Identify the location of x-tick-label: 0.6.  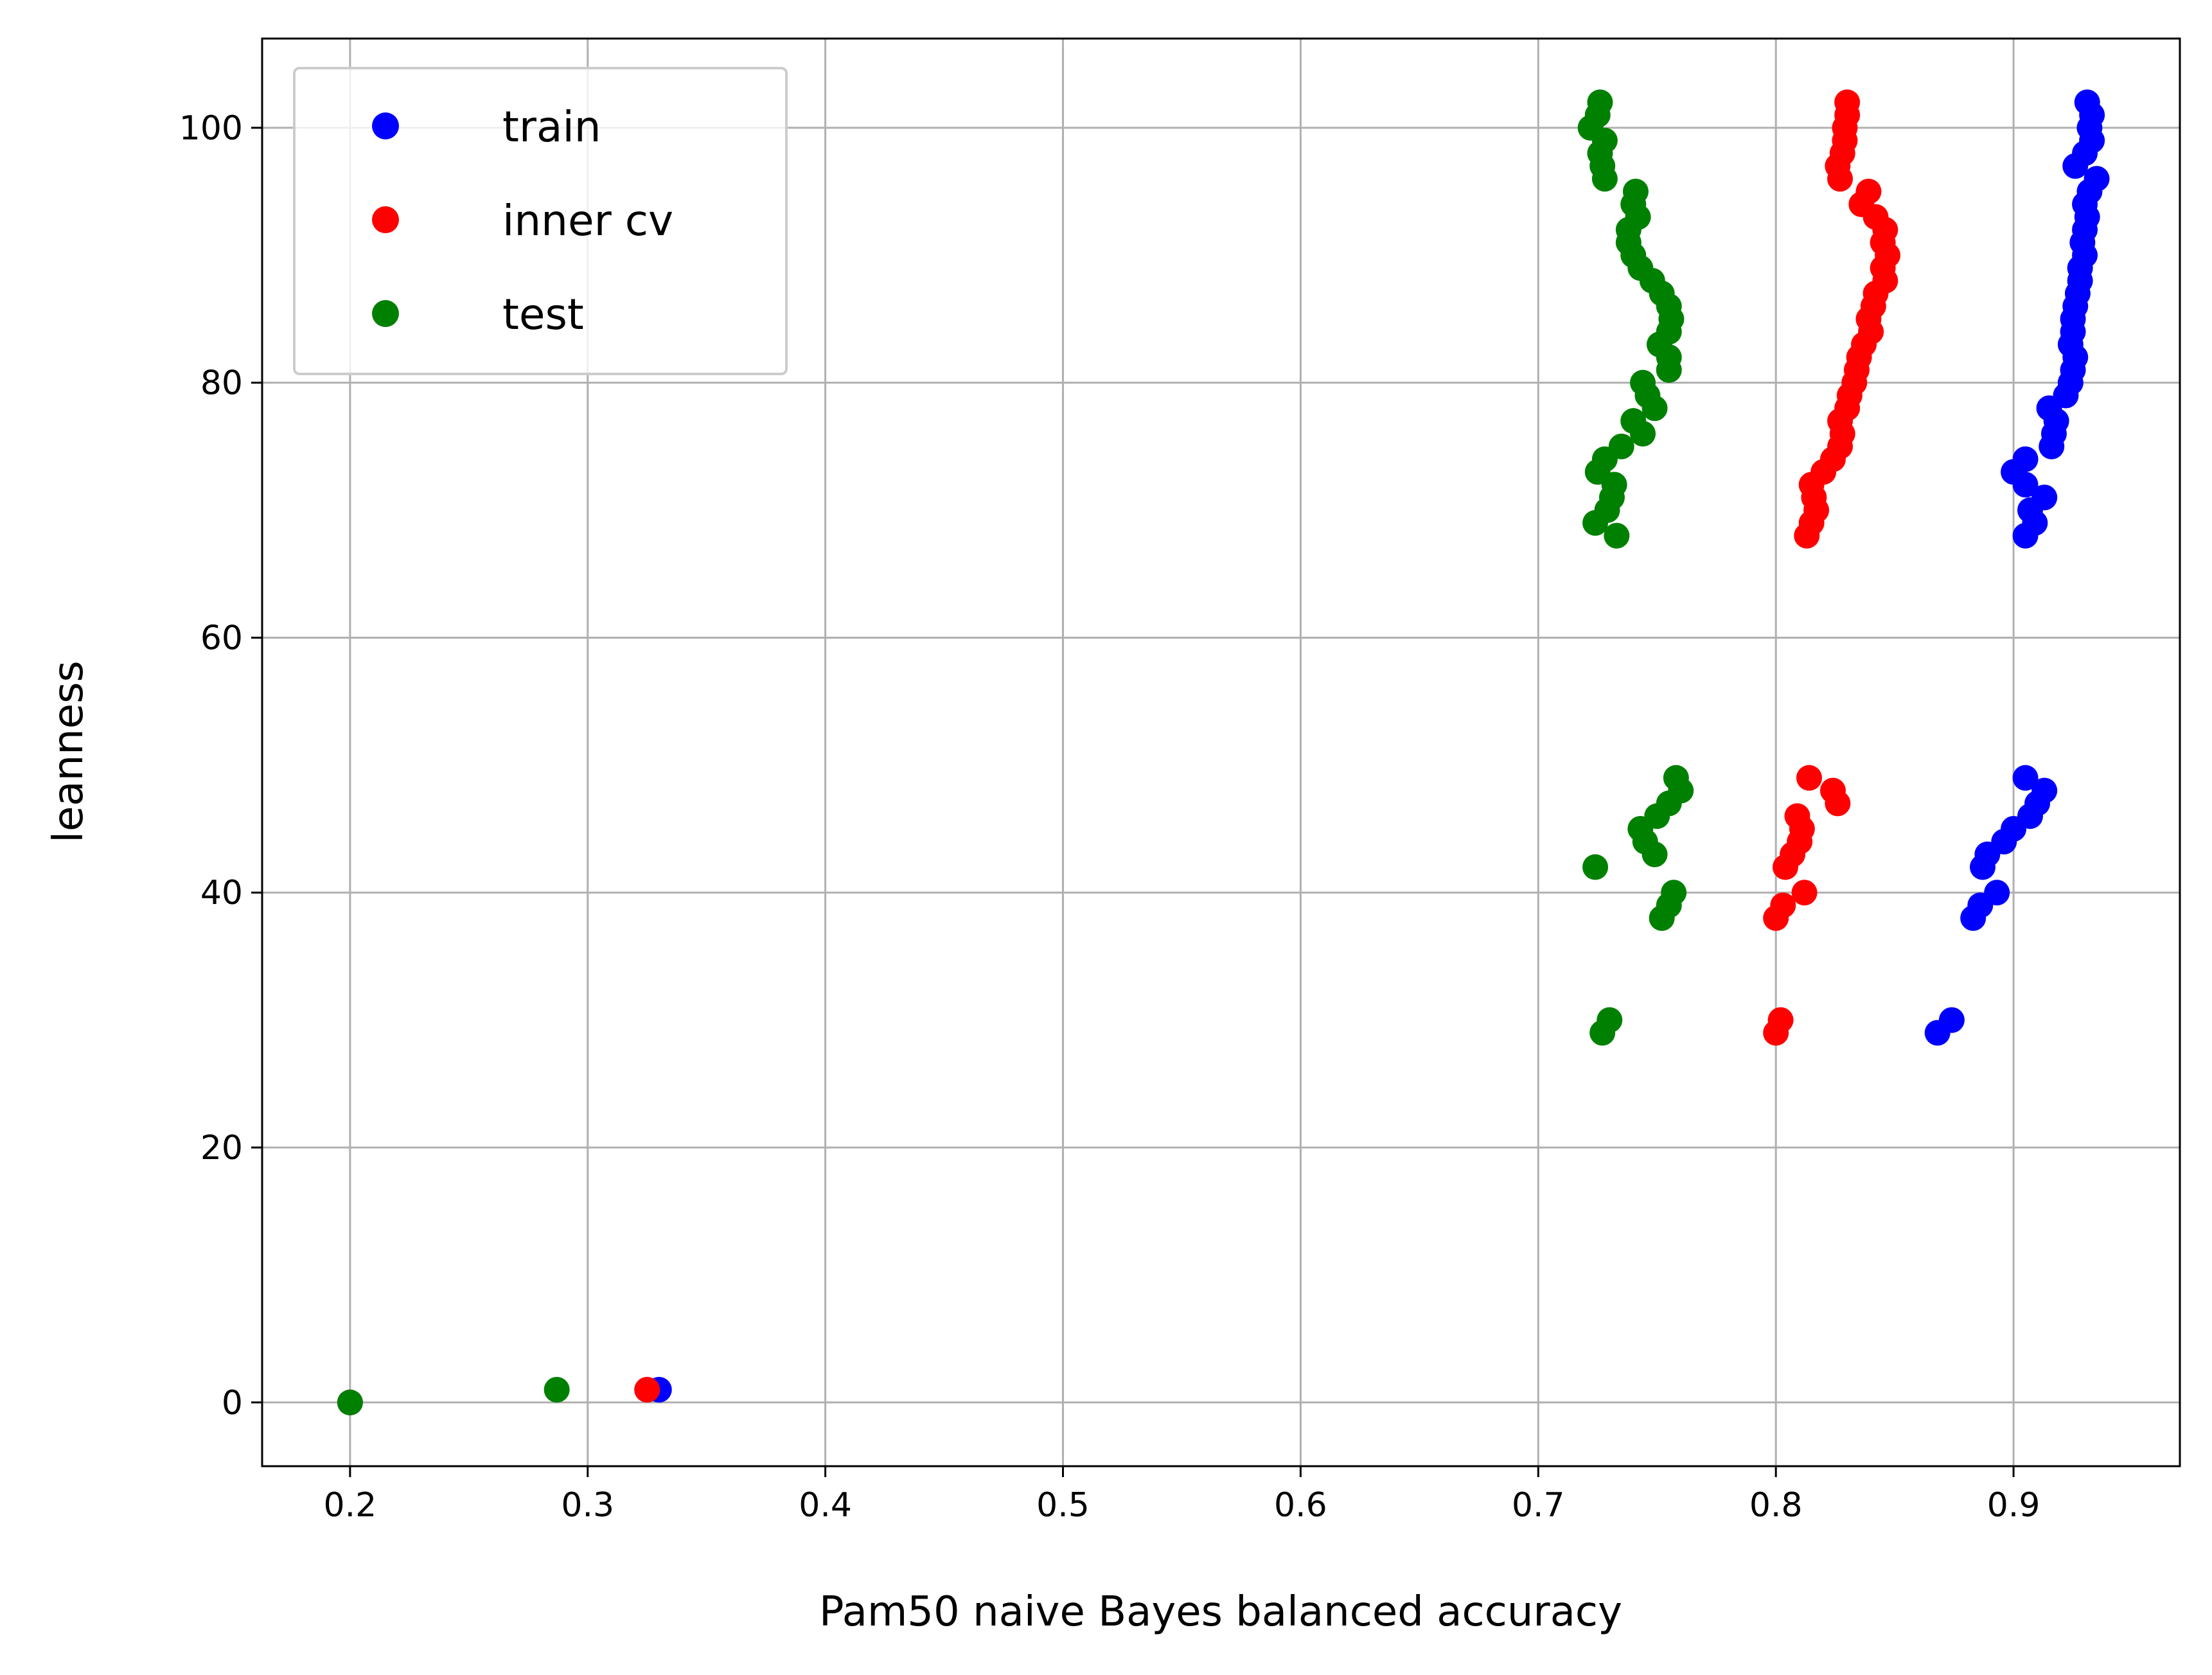
(1300, 1505).